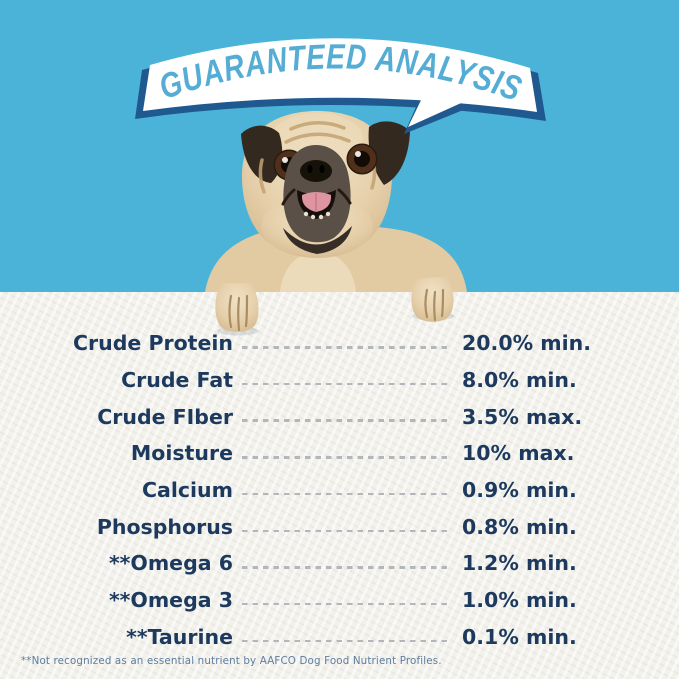 The width and height of the screenshot is (679, 679). I want to click on pug-paw-left, so click(237, 309).